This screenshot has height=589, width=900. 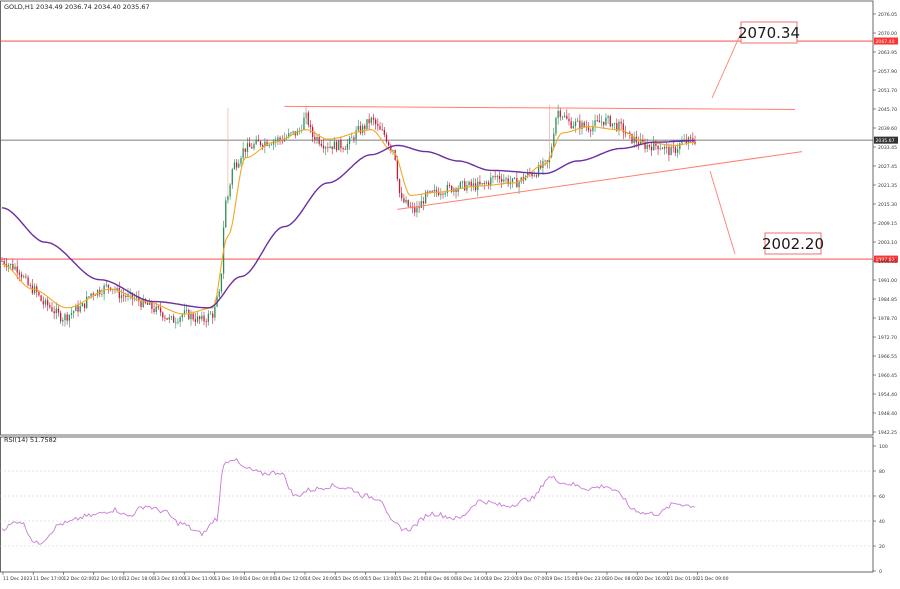 What do you see at coordinates (887, 91) in the screenshot?
I see `price-tick-label: 2051.70` at bounding box center [887, 91].